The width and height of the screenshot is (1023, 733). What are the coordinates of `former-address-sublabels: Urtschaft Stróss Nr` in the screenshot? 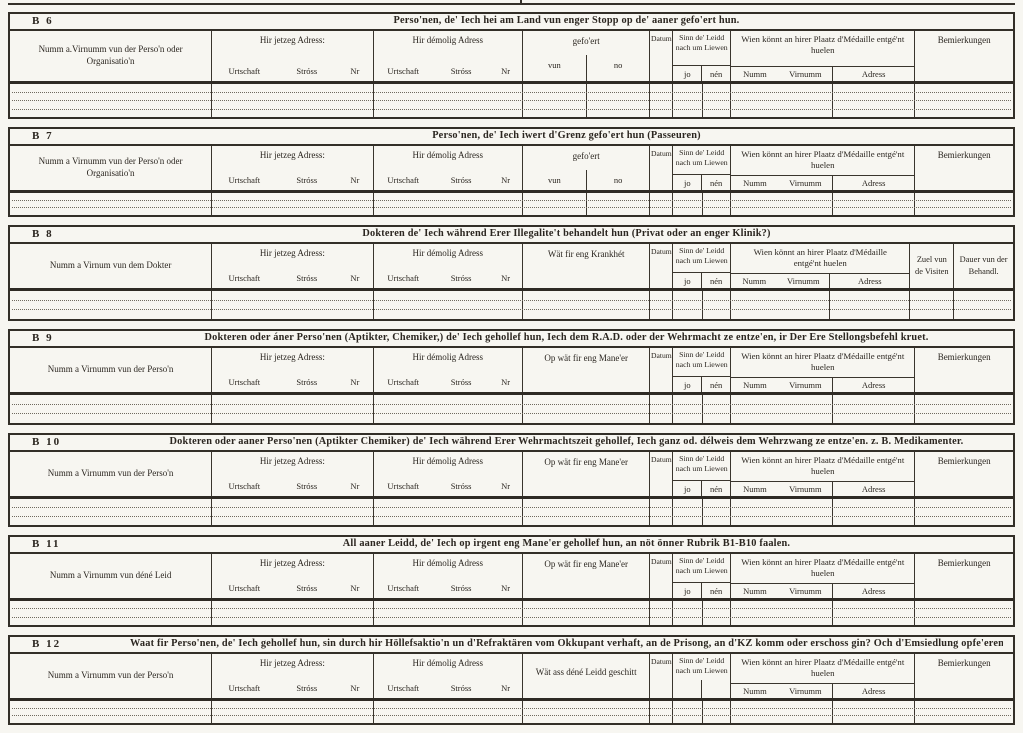 It's located at (449, 71).